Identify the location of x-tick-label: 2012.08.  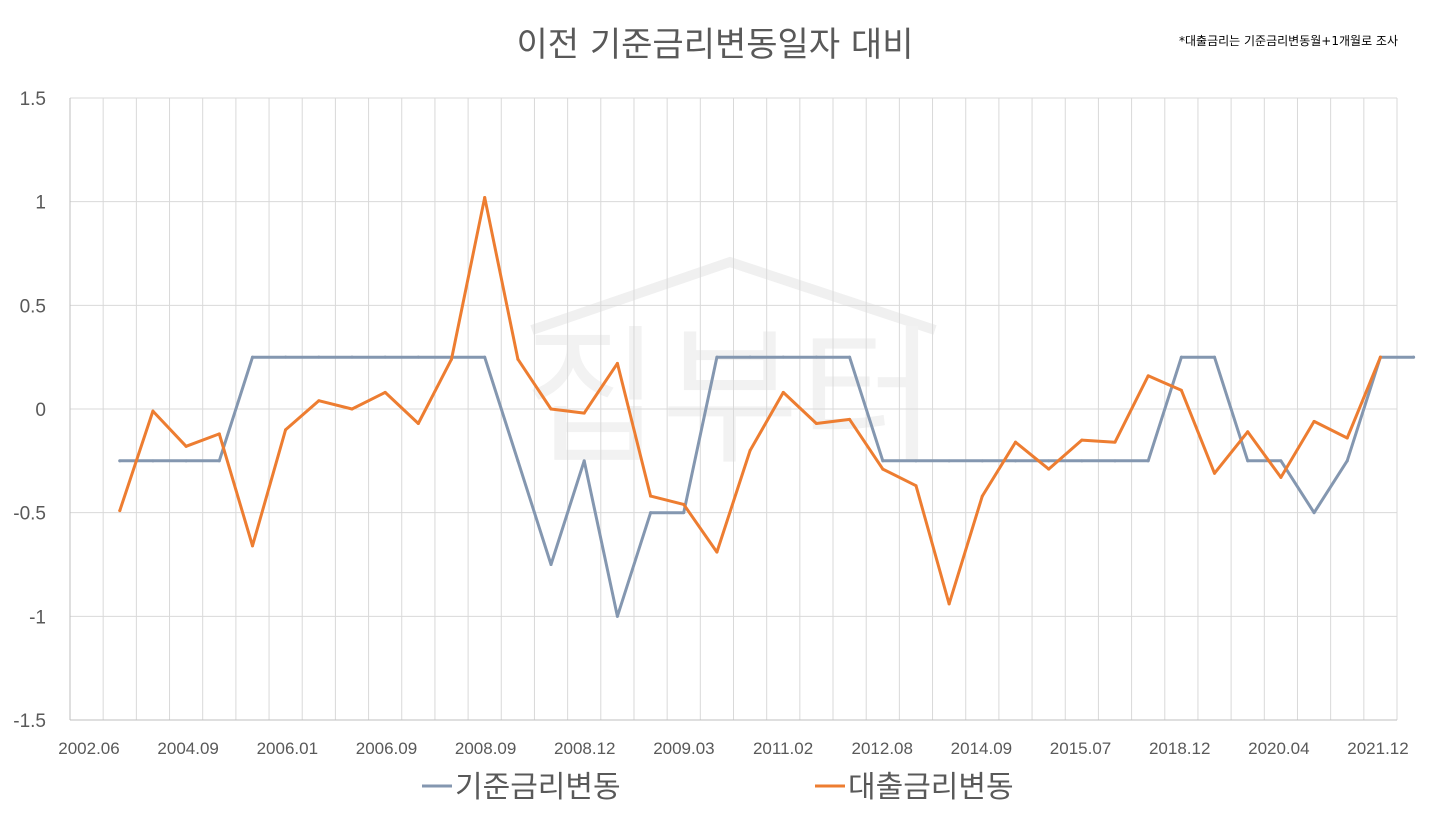
(882, 748).